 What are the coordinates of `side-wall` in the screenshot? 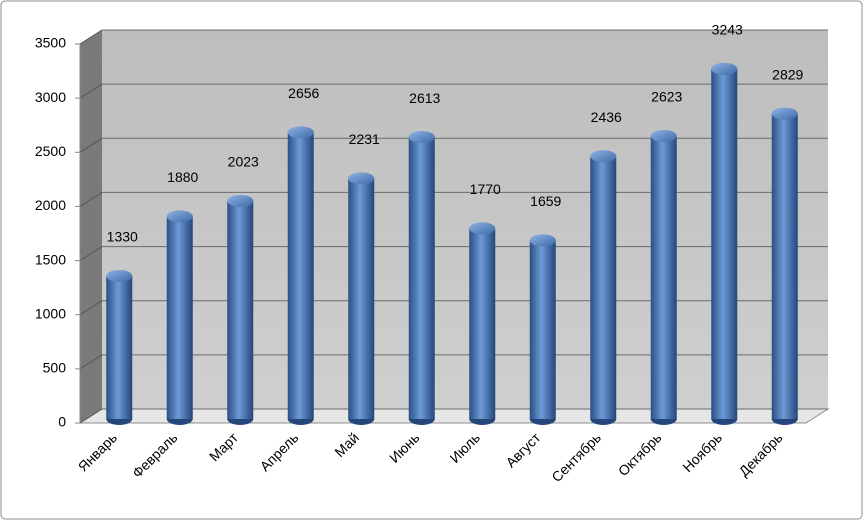 It's located at (91, 226).